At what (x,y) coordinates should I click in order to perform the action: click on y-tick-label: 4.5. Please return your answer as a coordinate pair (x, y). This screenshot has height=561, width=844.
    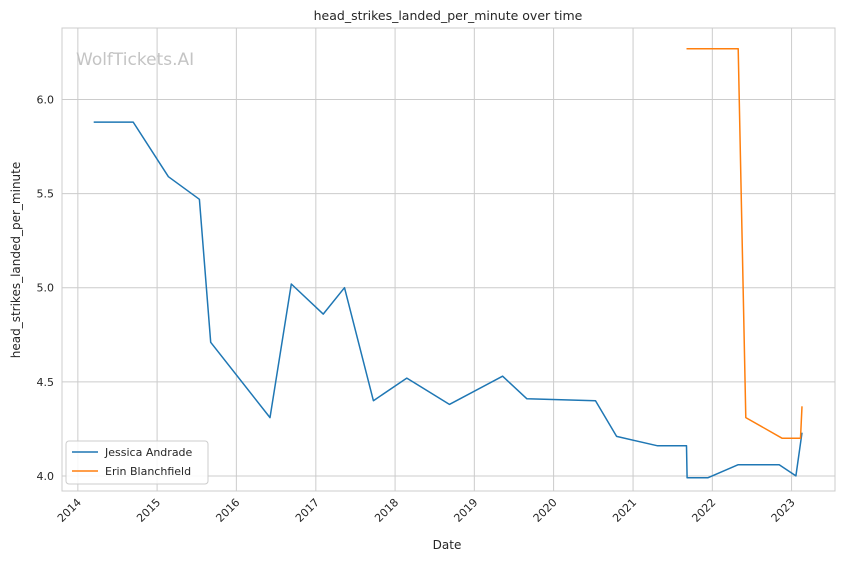
    Looking at the image, I should click on (46, 382).